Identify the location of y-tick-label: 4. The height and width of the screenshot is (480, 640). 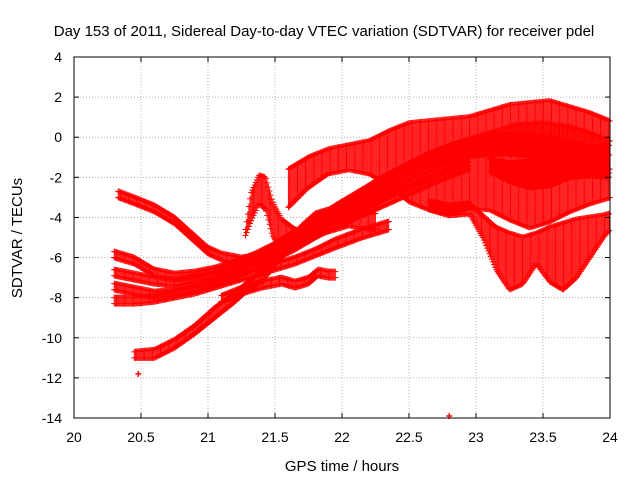
(58, 57).